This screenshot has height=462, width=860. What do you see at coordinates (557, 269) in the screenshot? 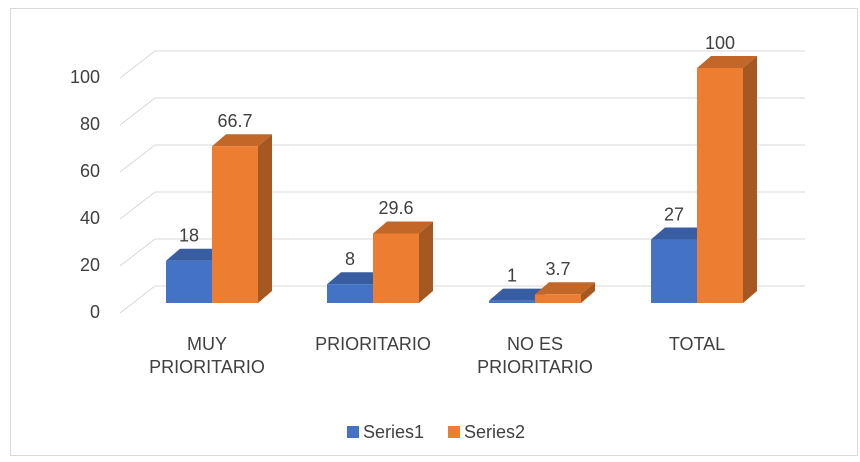
I see `data-label: 3.7` at bounding box center [557, 269].